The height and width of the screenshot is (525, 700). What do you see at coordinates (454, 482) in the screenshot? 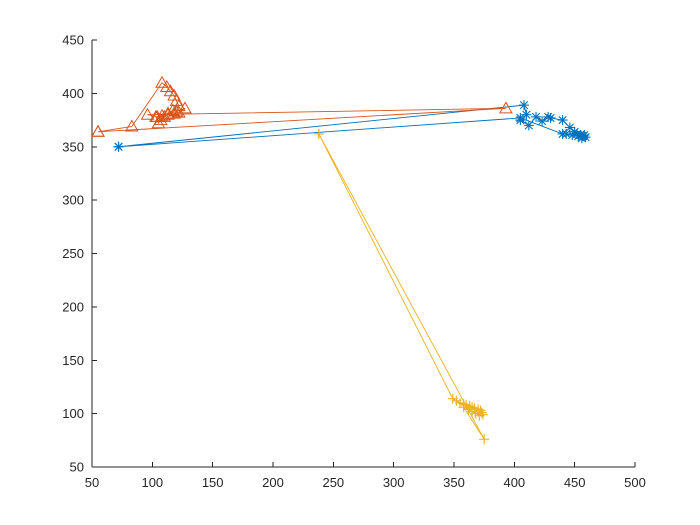
I see `x-tick-label: 350` at bounding box center [454, 482].